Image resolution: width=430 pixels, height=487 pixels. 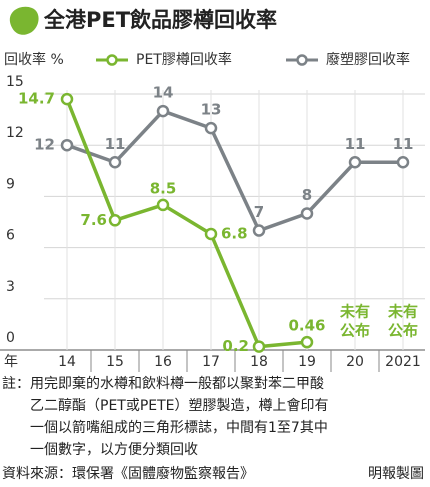 What do you see at coordinates (211, 362) in the screenshot?
I see `x-tick-label: 17` at bounding box center [211, 362].